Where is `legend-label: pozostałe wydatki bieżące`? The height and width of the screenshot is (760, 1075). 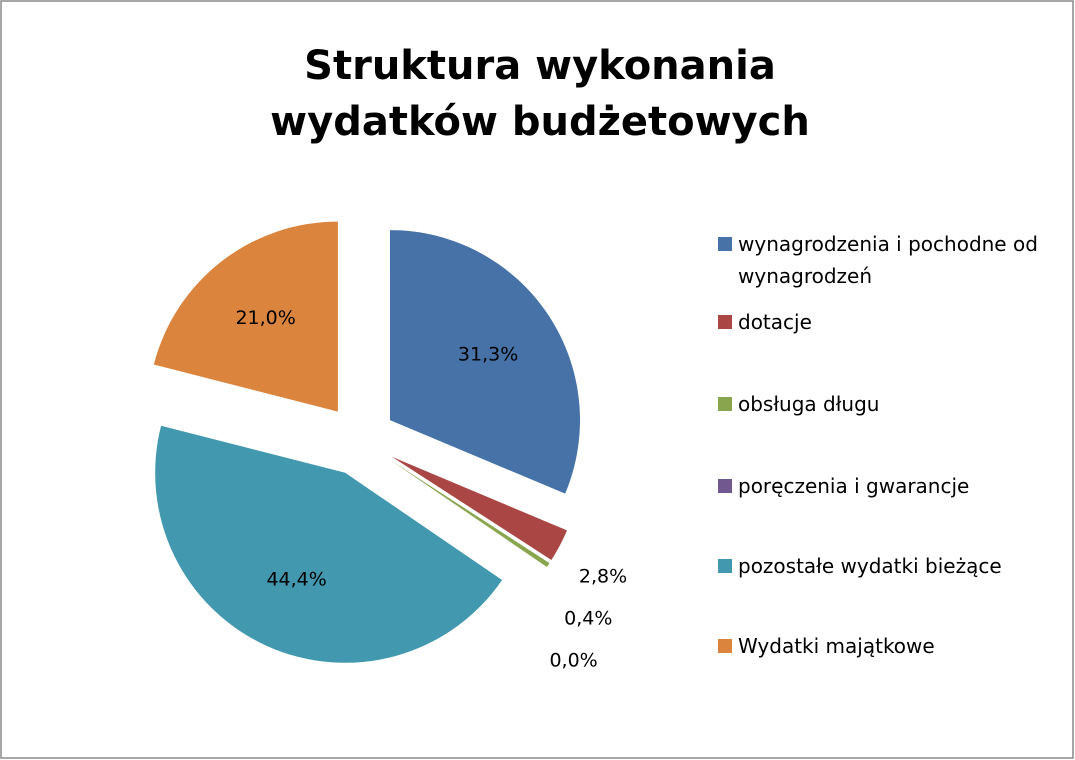 legend-label: pozostałe wydatki bieżące is located at coordinates (870, 566).